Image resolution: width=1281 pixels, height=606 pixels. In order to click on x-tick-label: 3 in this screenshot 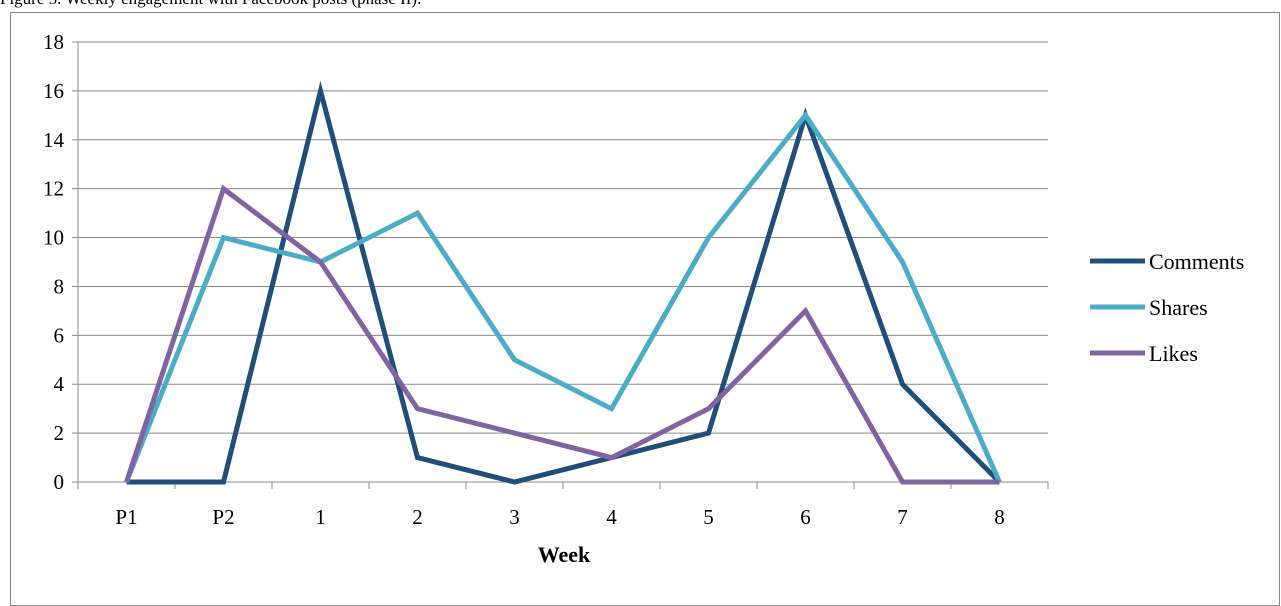, I will do `click(514, 517)`.